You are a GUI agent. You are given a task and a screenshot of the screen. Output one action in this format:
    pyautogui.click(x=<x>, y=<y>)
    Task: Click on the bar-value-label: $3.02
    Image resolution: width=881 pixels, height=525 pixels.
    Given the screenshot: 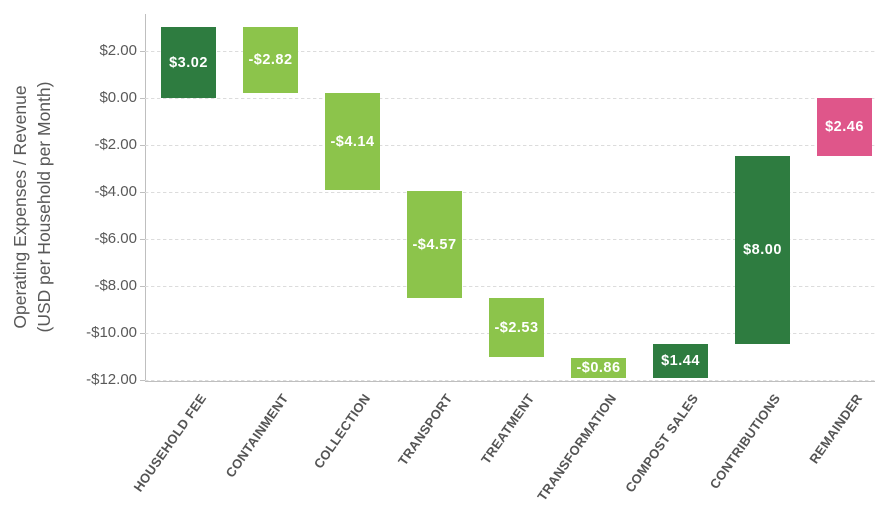 What is the action you would take?
    pyautogui.click(x=188, y=62)
    